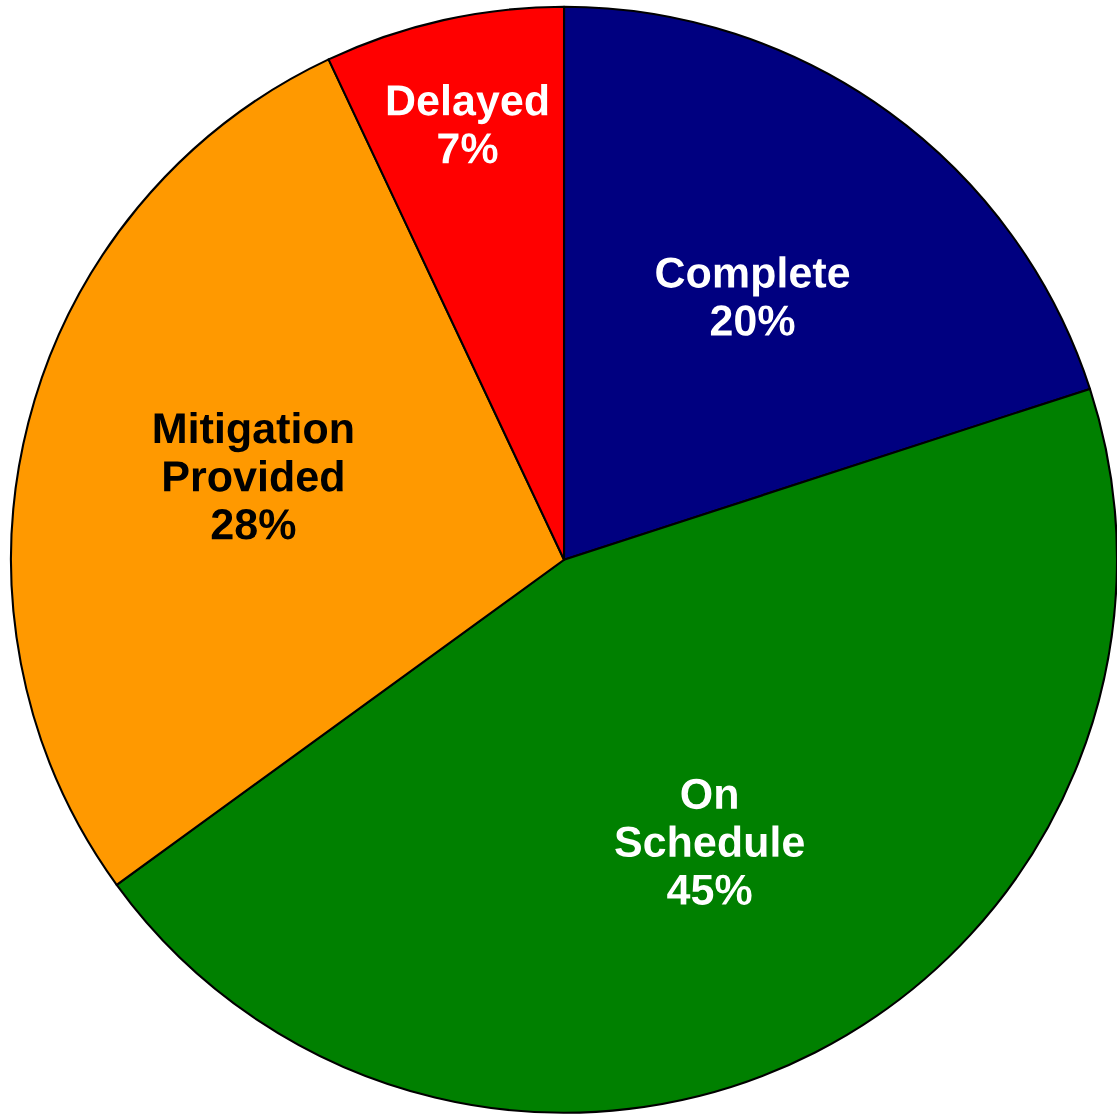 Image resolution: width=1117 pixels, height=1114 pixels. I want to click on data-label: 7%, so click(468, 148).